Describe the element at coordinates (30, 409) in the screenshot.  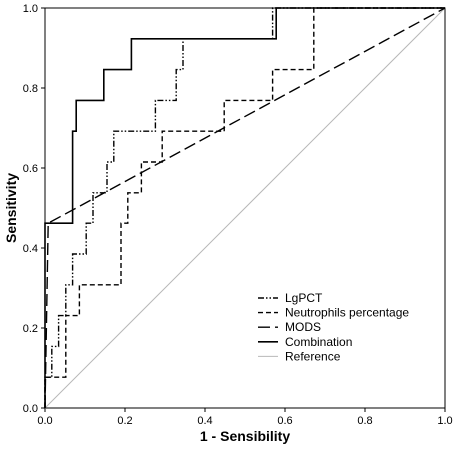
I see `y-tick-label: 0.0` at that location.